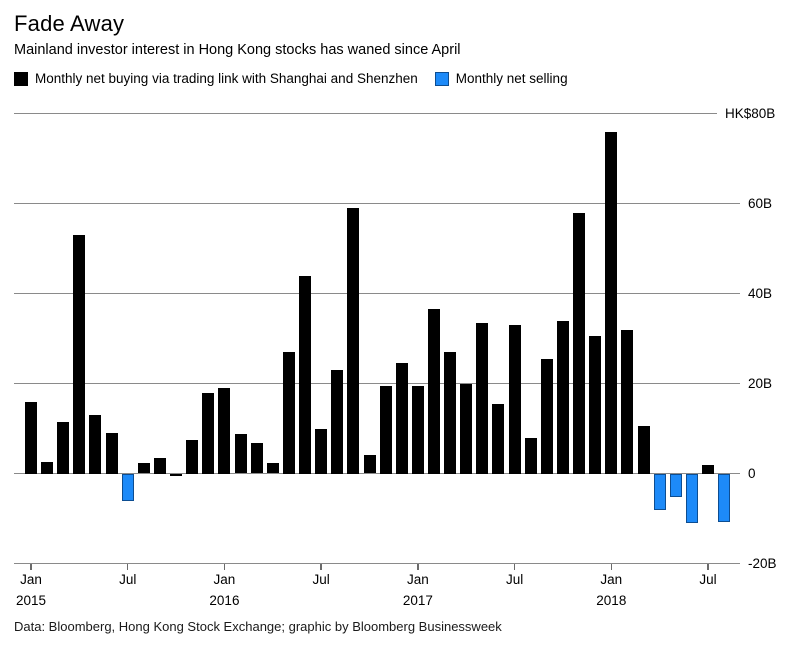 The image size is (800, 646). Describe the element at coordinates (321, 451) in the screenshot. I see `bar-jul-2016` at that location.